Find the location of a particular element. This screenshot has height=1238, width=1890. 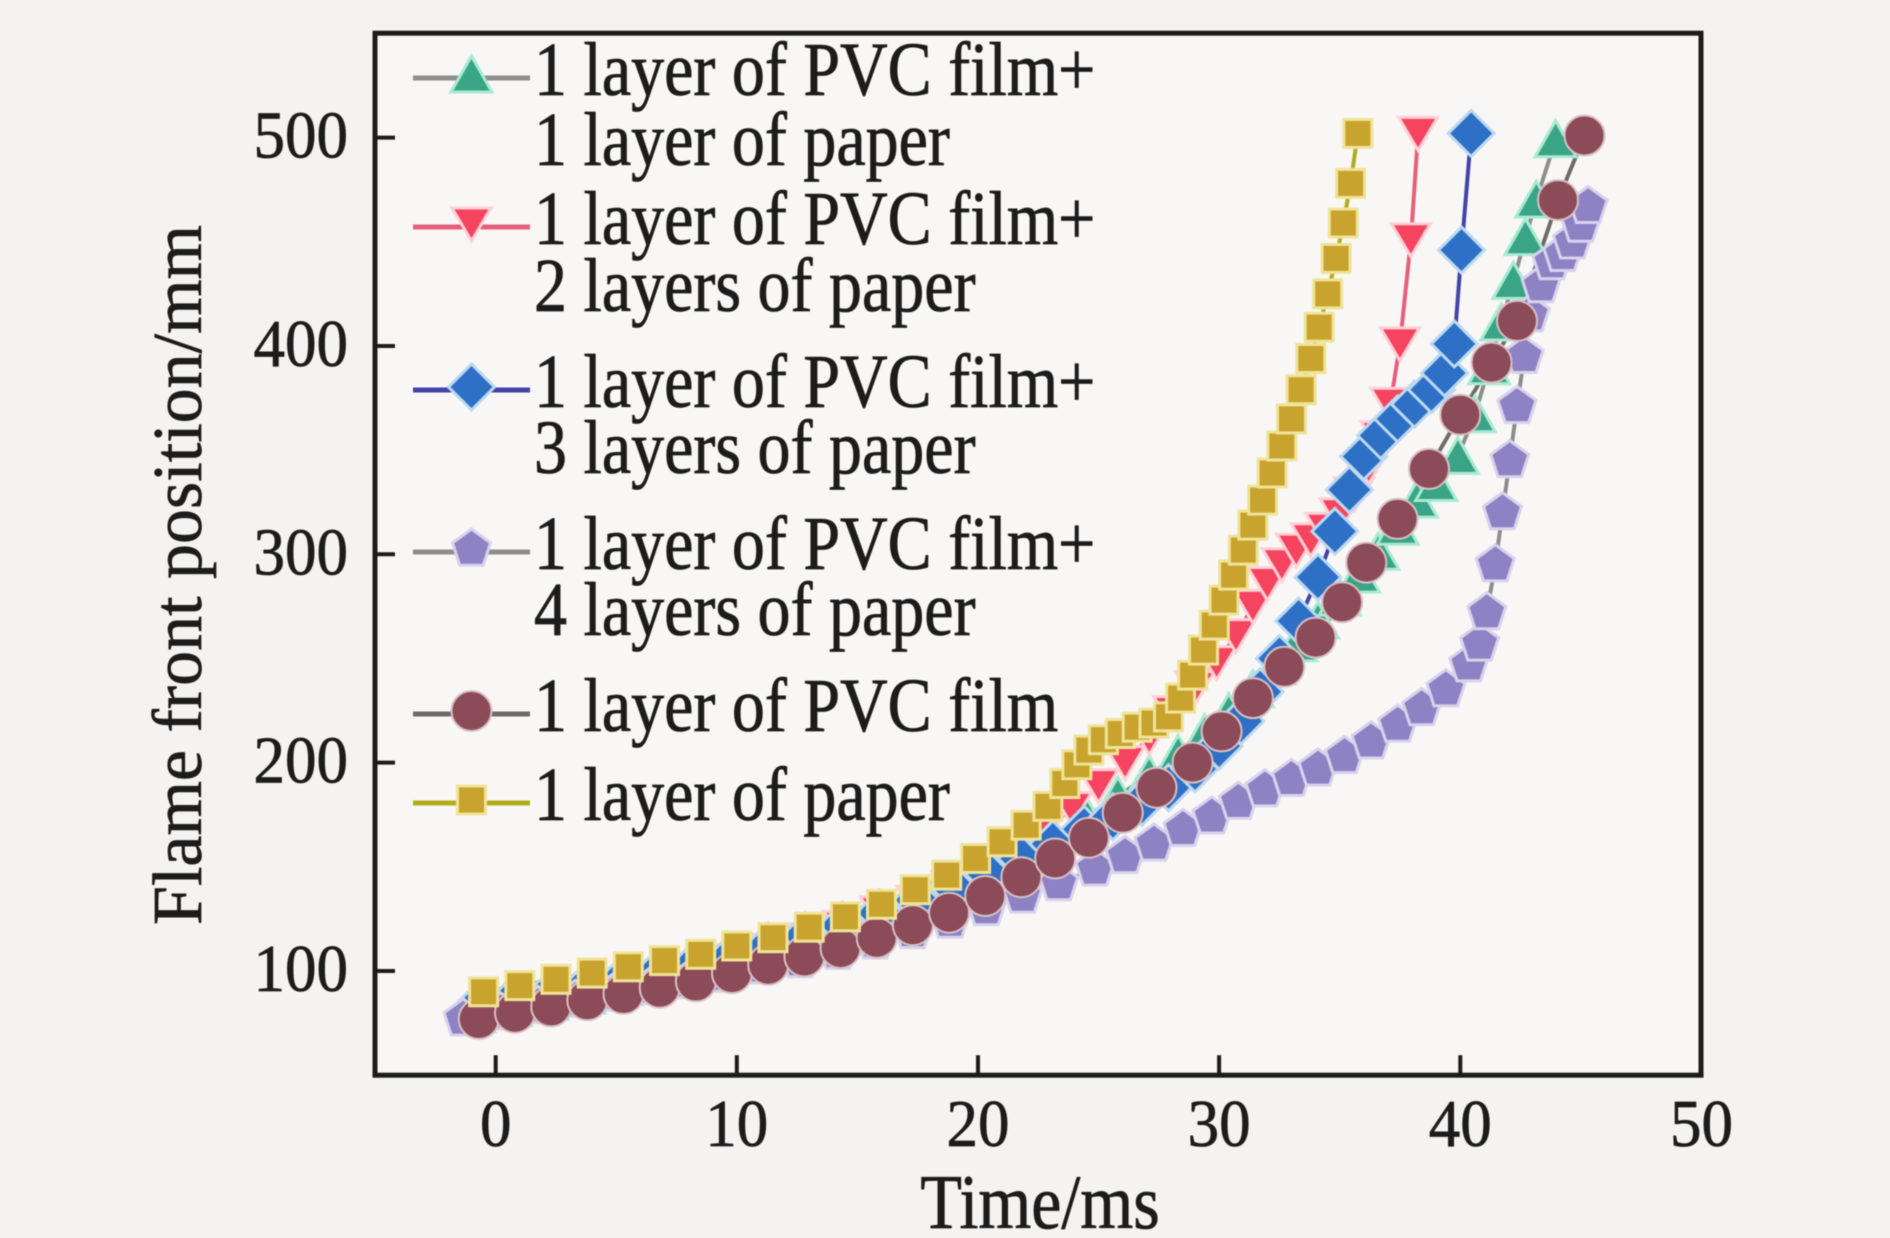

svg-text: 20 is located at coordinates (978, 1124).